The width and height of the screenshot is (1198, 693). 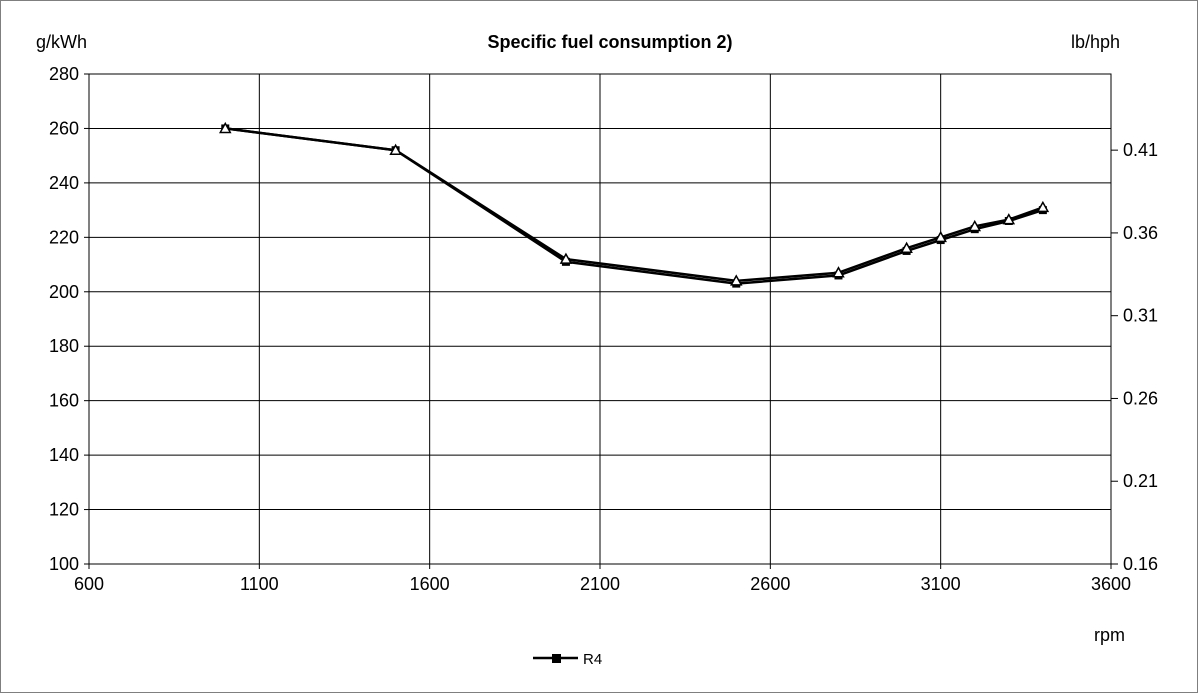 I want to click on x-tick-label: 2100, so click(x=600, y=584).